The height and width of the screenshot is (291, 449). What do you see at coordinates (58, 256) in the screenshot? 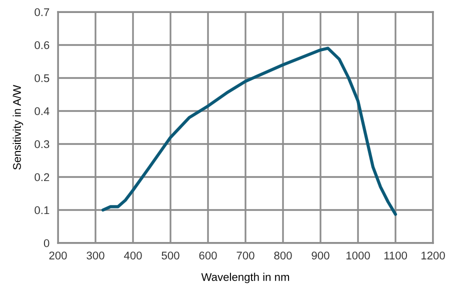
I see `x-tick-label: 200` at bounding box center [58, 256].